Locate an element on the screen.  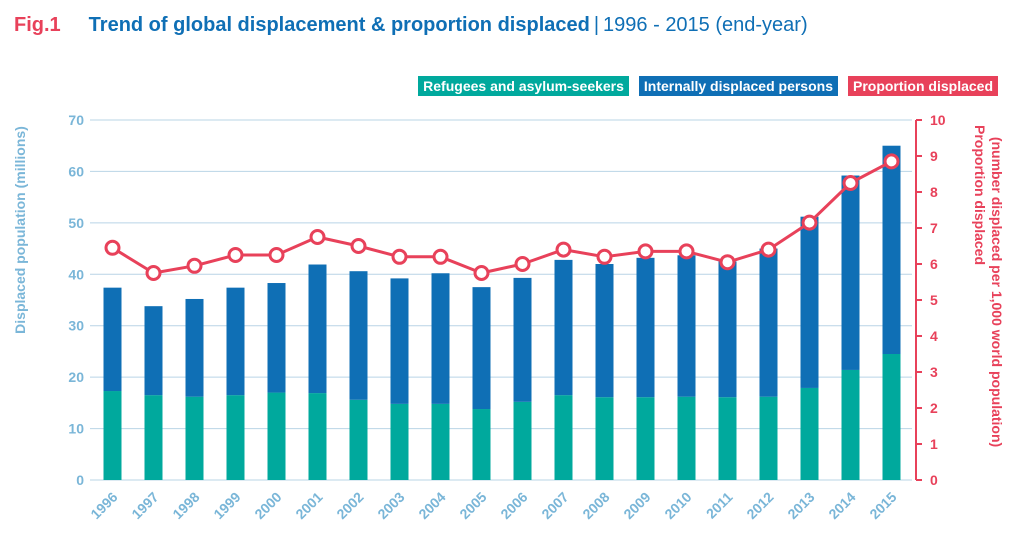
left-tick-label: 60 is located at coordinates (76, 171).